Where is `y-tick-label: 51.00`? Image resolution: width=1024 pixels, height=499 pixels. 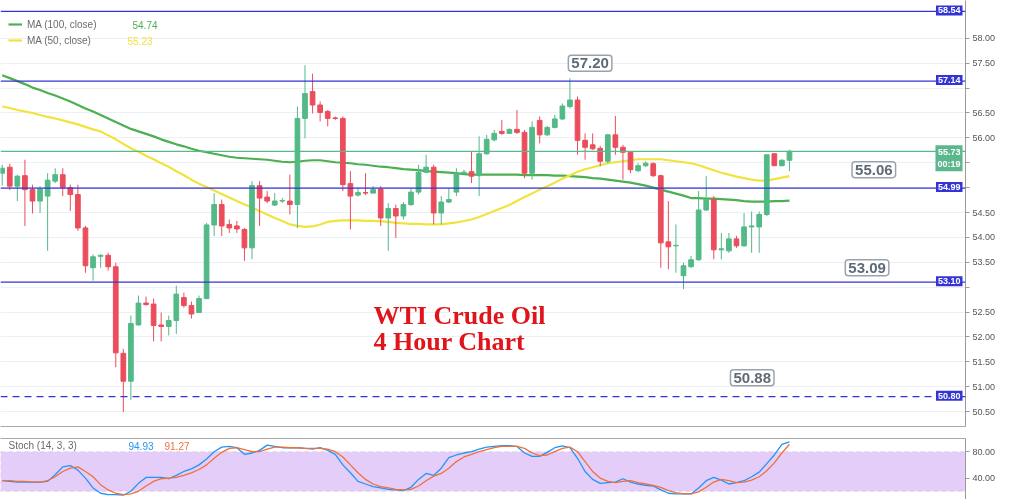 y-tick-label: 51.00 is located at coordinates (984, 386).